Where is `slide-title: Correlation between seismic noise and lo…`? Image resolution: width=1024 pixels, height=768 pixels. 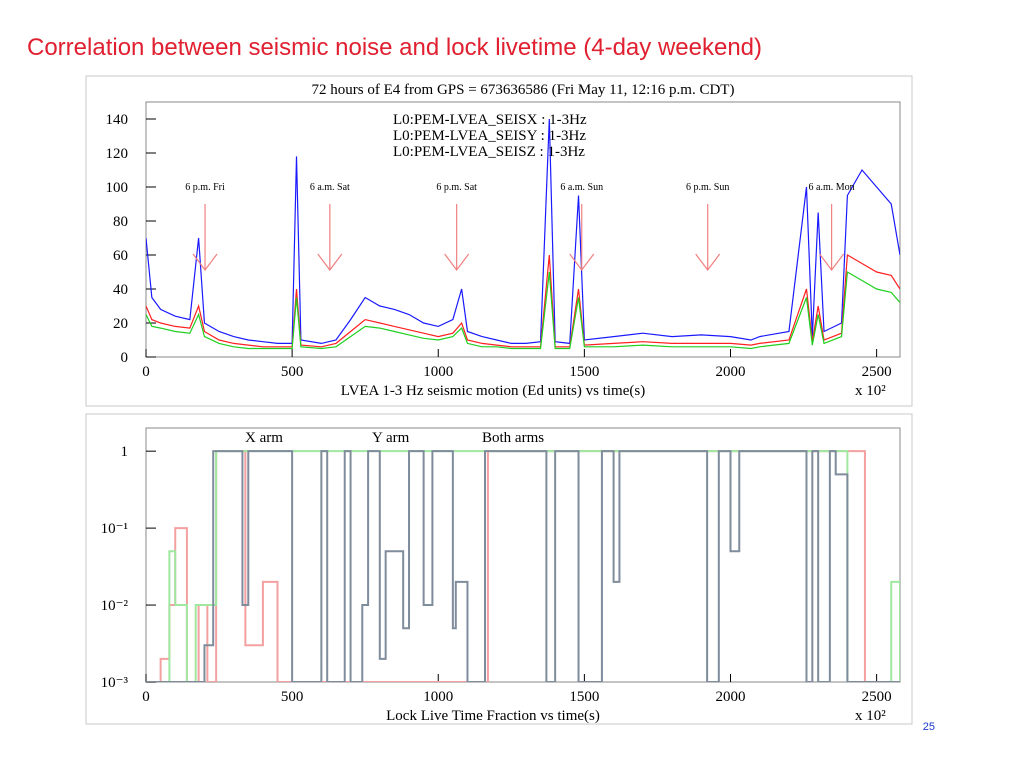
slide-title: Correlation between seismic noise and lo… is located at coordinates (394, 47).